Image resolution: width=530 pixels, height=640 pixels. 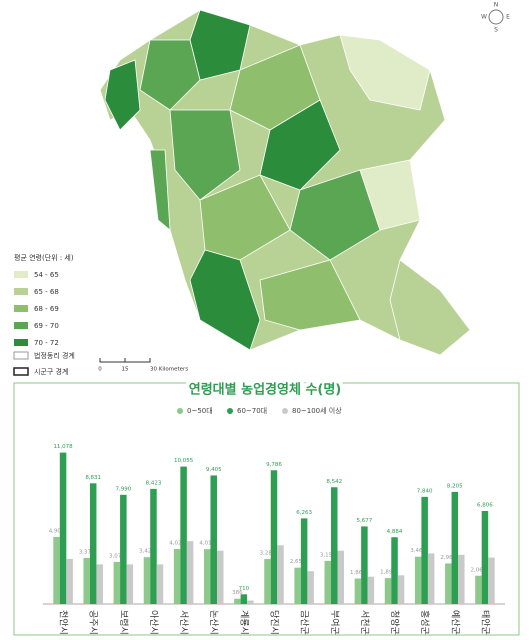 I want to click on legend-title: 평균 연령(단위 : 세), so click(x=44, y=257).